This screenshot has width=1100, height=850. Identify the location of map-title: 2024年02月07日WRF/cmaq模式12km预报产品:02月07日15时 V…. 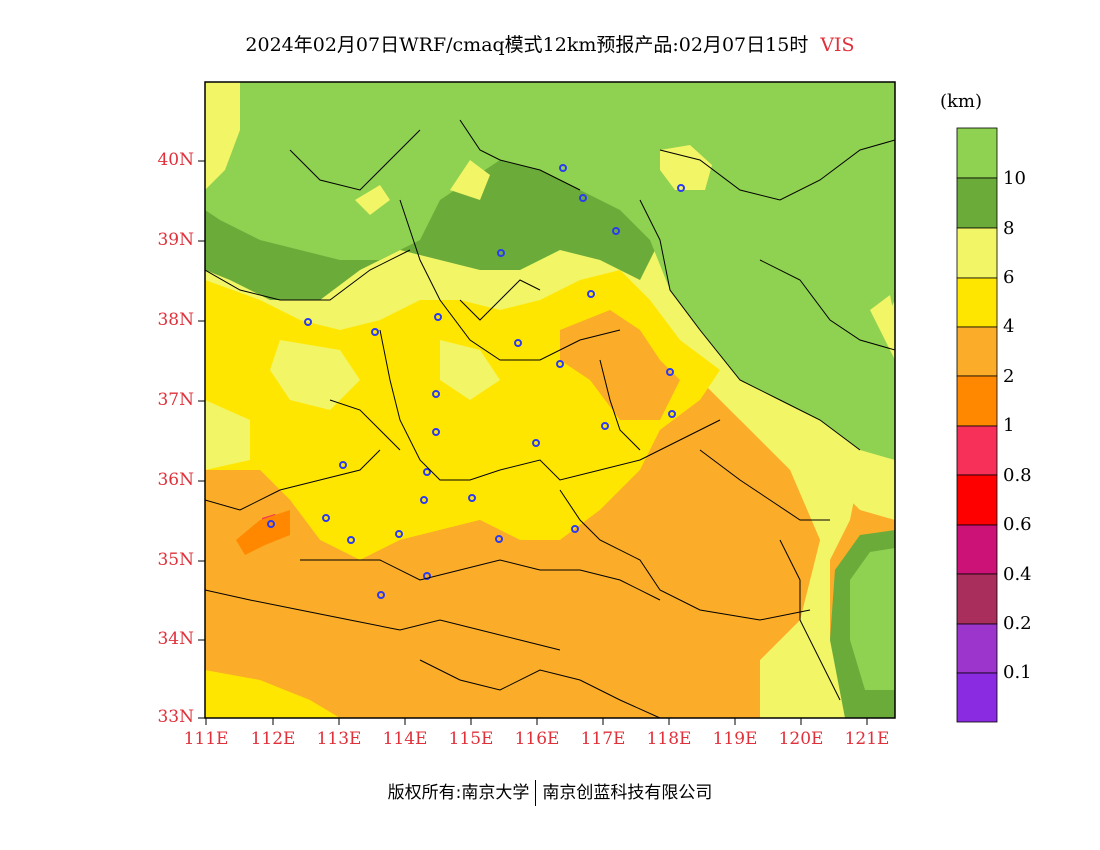
(550, 43).